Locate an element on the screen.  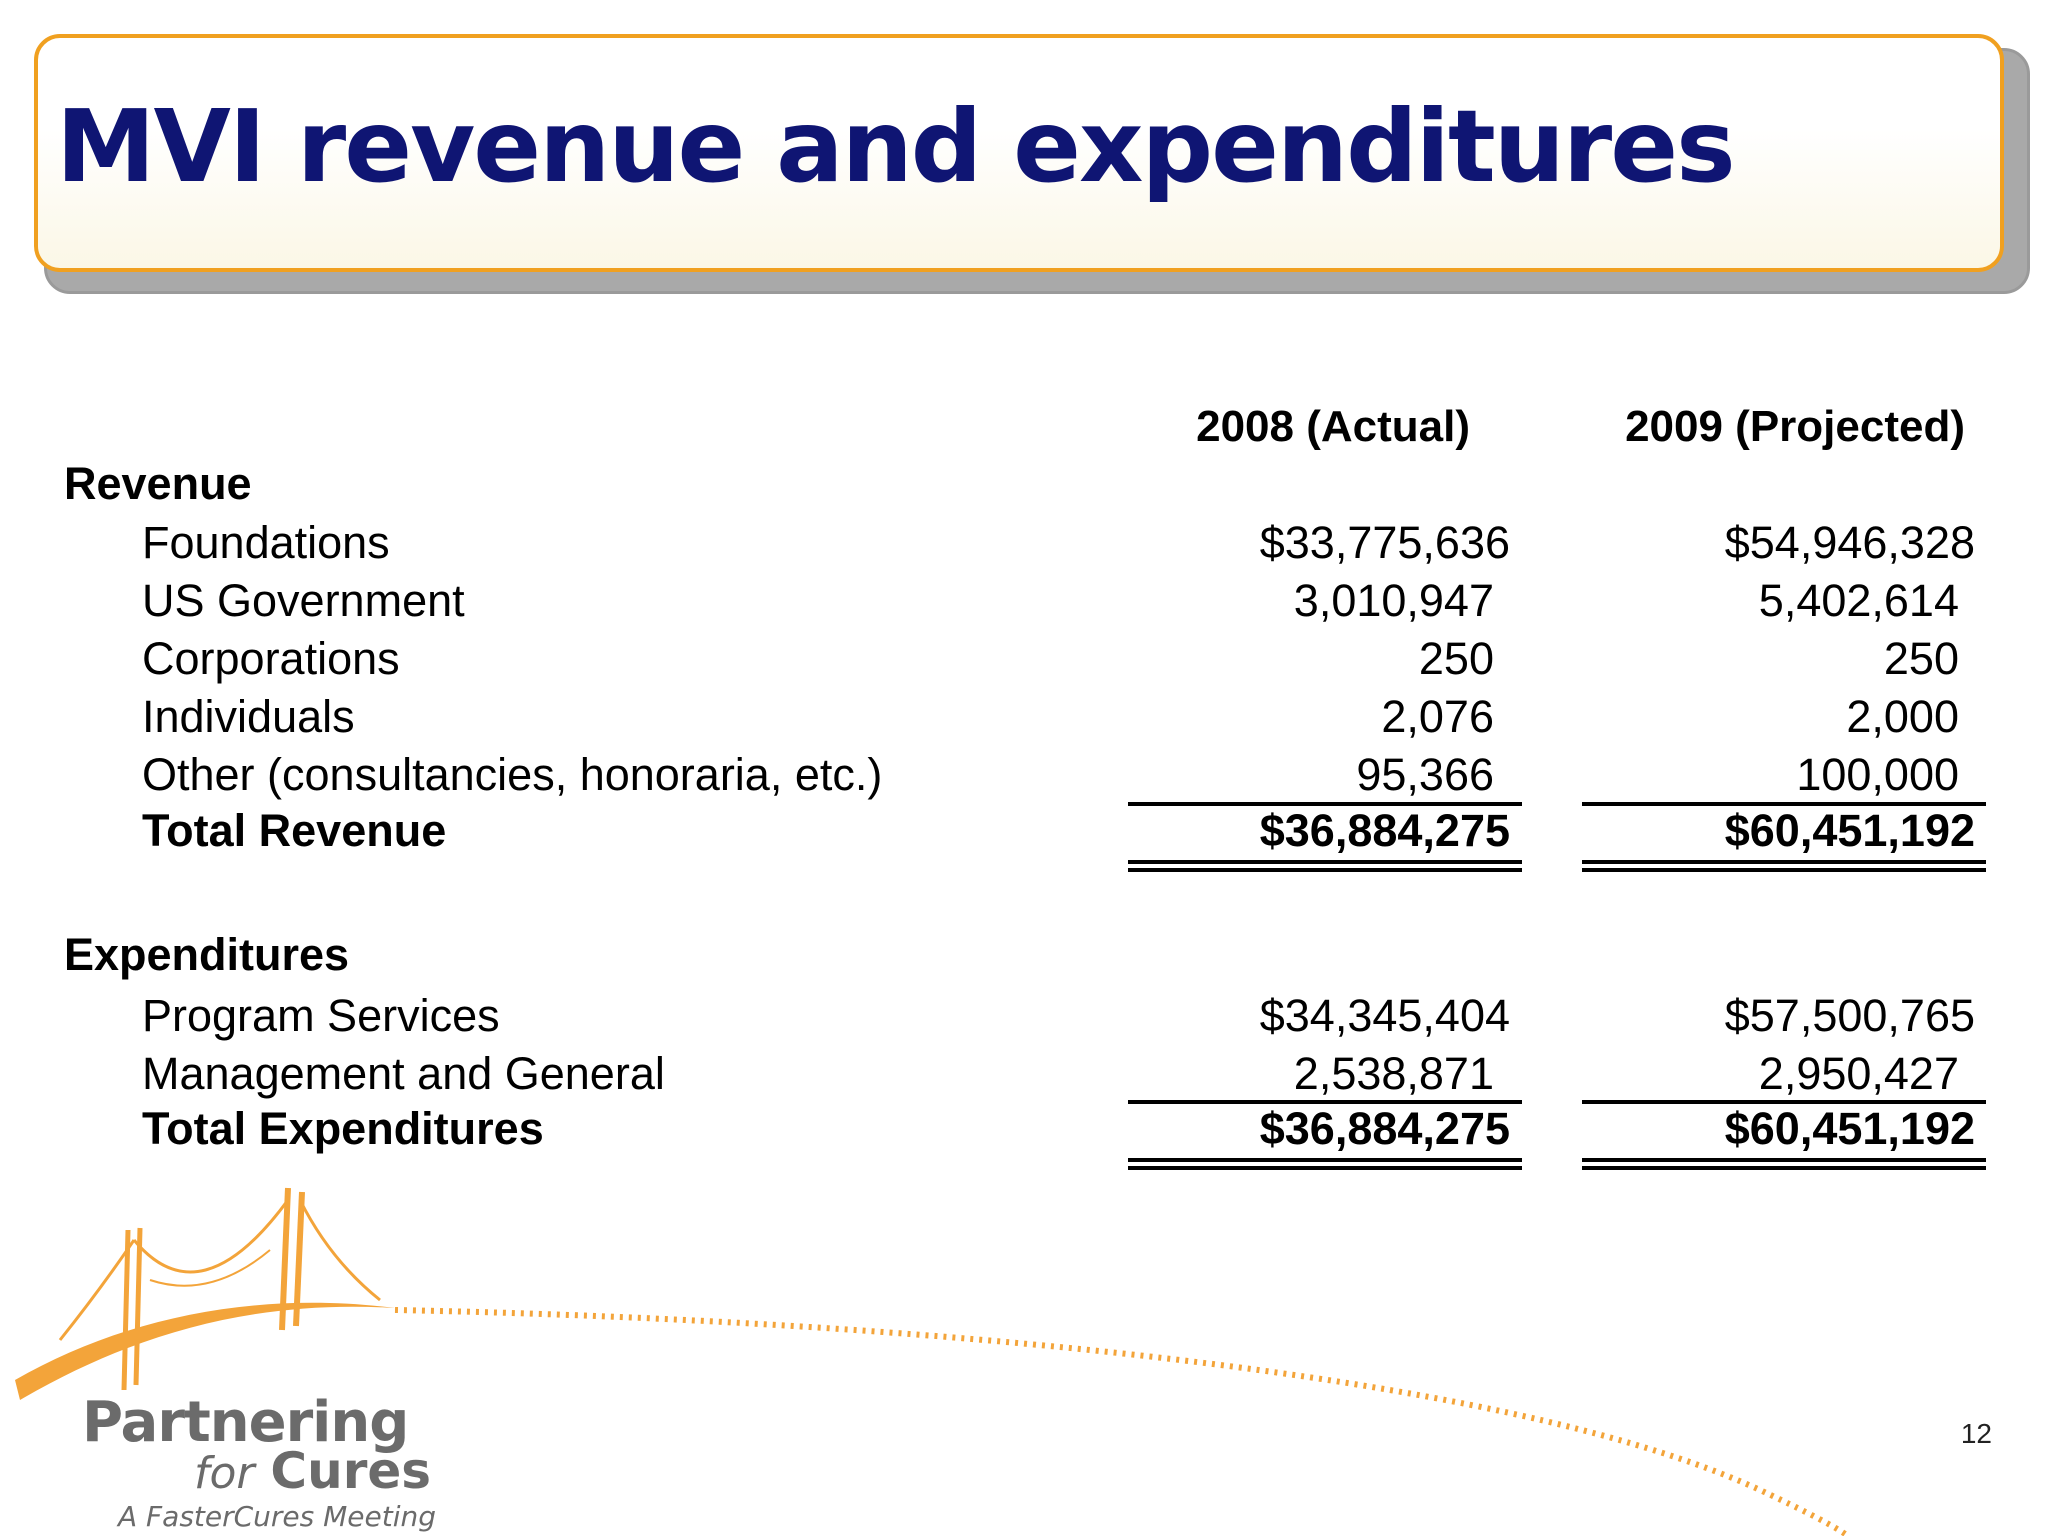
section-heading-revenue: Revenue is located at coordinates (158, 483).